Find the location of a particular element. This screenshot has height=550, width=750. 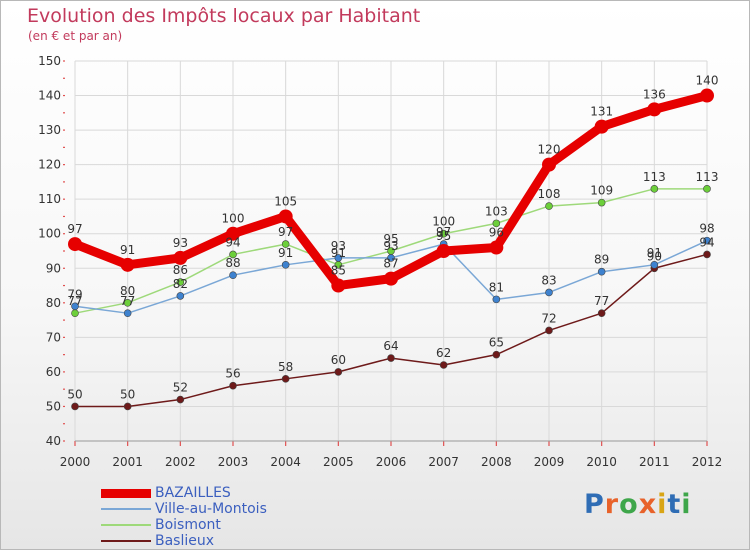

proxiti-logo: Proxiti is located at coordinates (638, 504).